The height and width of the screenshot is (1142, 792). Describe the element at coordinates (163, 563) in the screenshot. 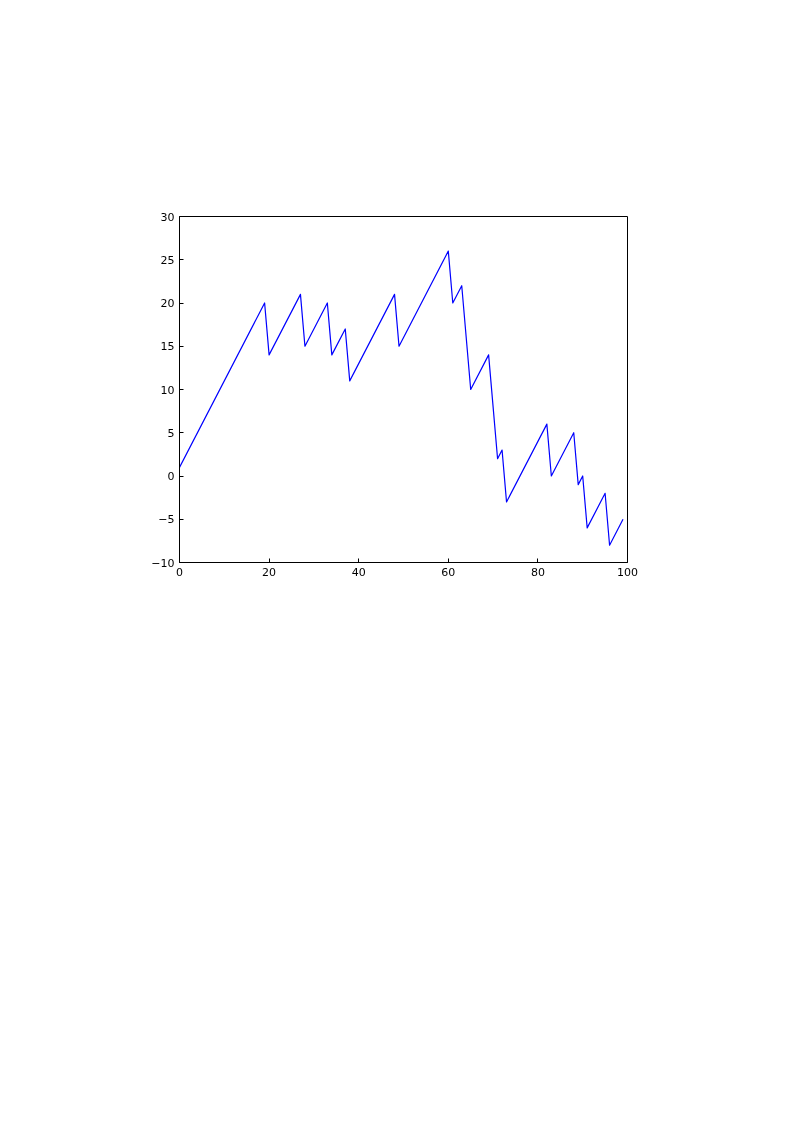

I see `y-tick-label: −10` at that location.